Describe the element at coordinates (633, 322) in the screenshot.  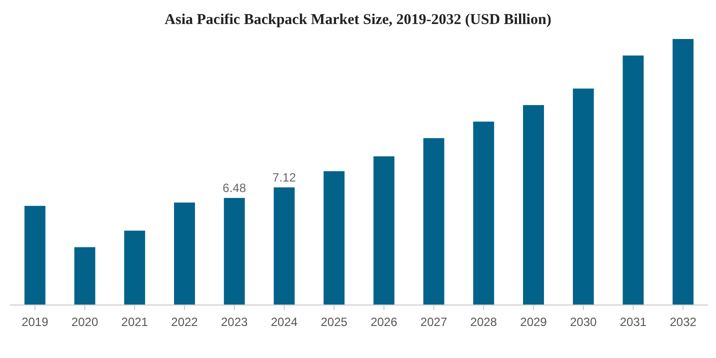
I see `x-tick-label: 2031` at that location.